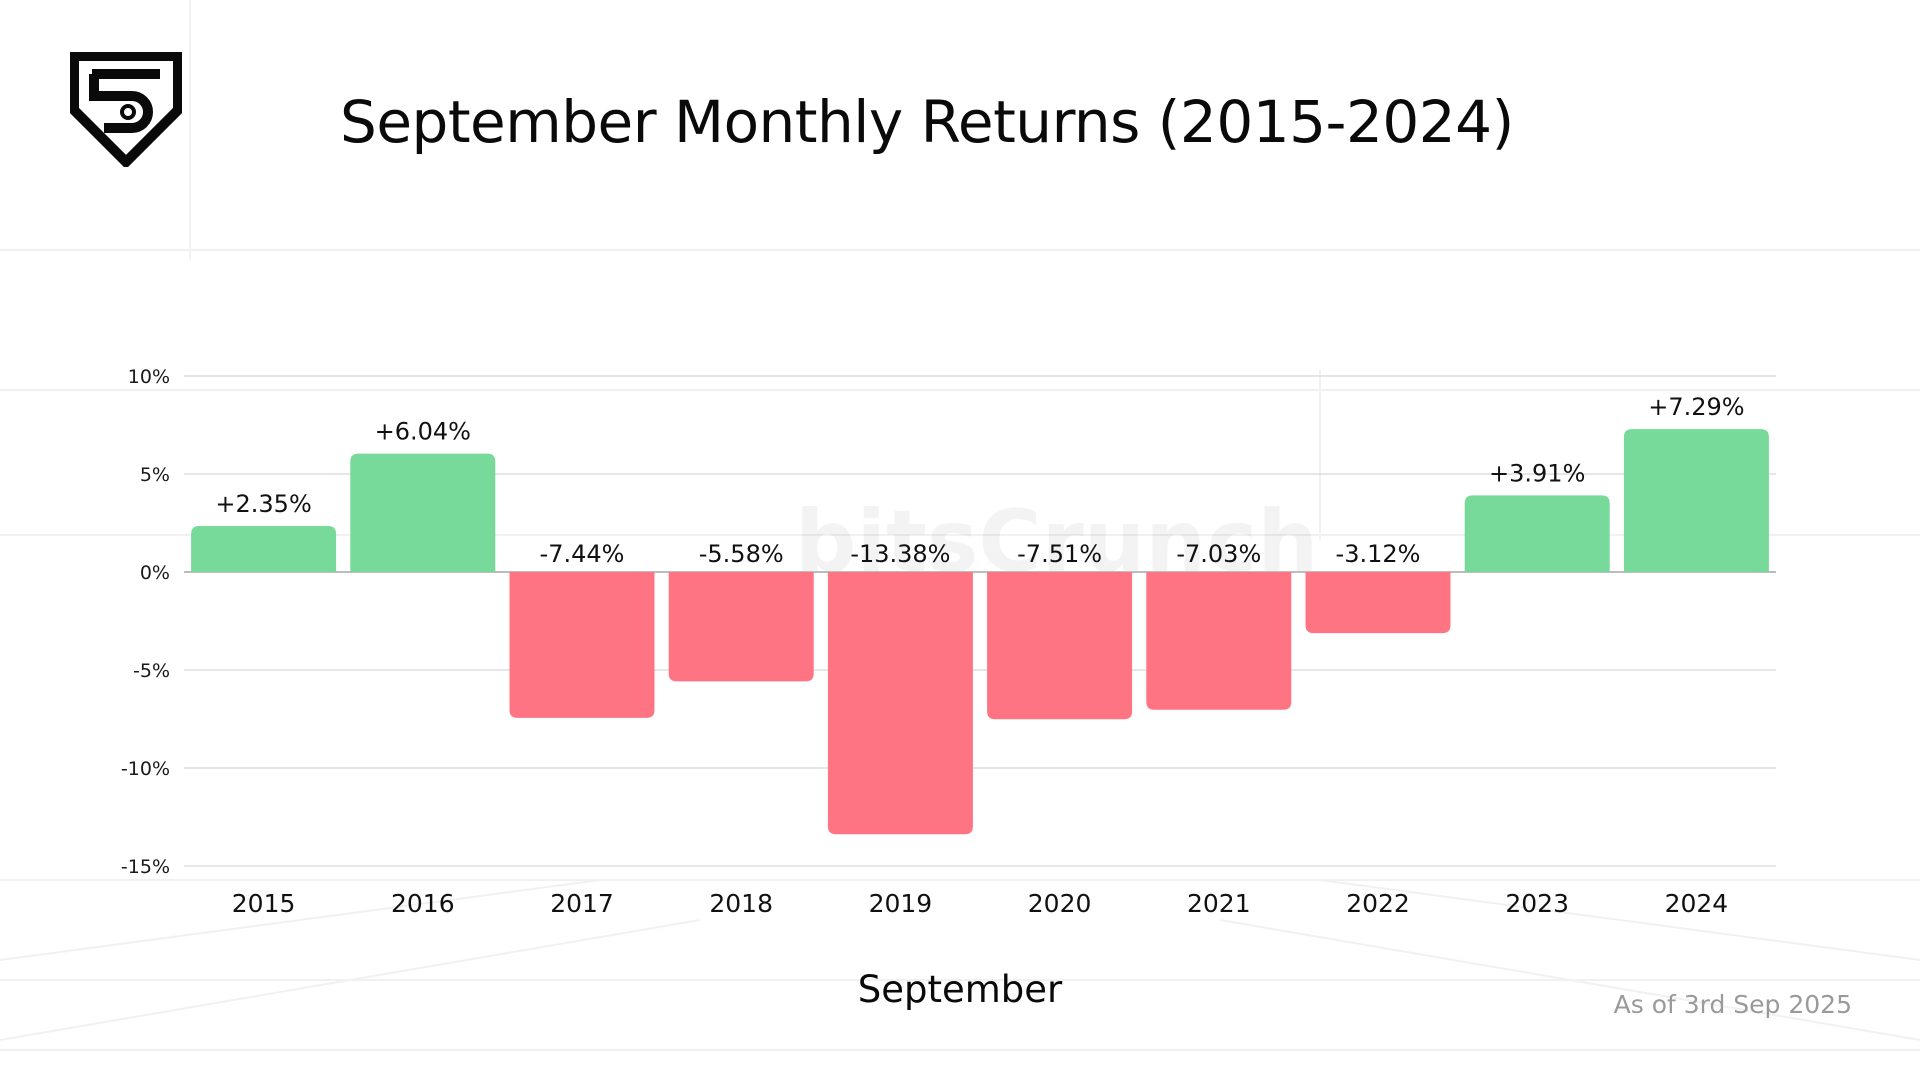 This screenshot has width=1920, height=1080. I want to click on bar-2024, so click(1696, 500).